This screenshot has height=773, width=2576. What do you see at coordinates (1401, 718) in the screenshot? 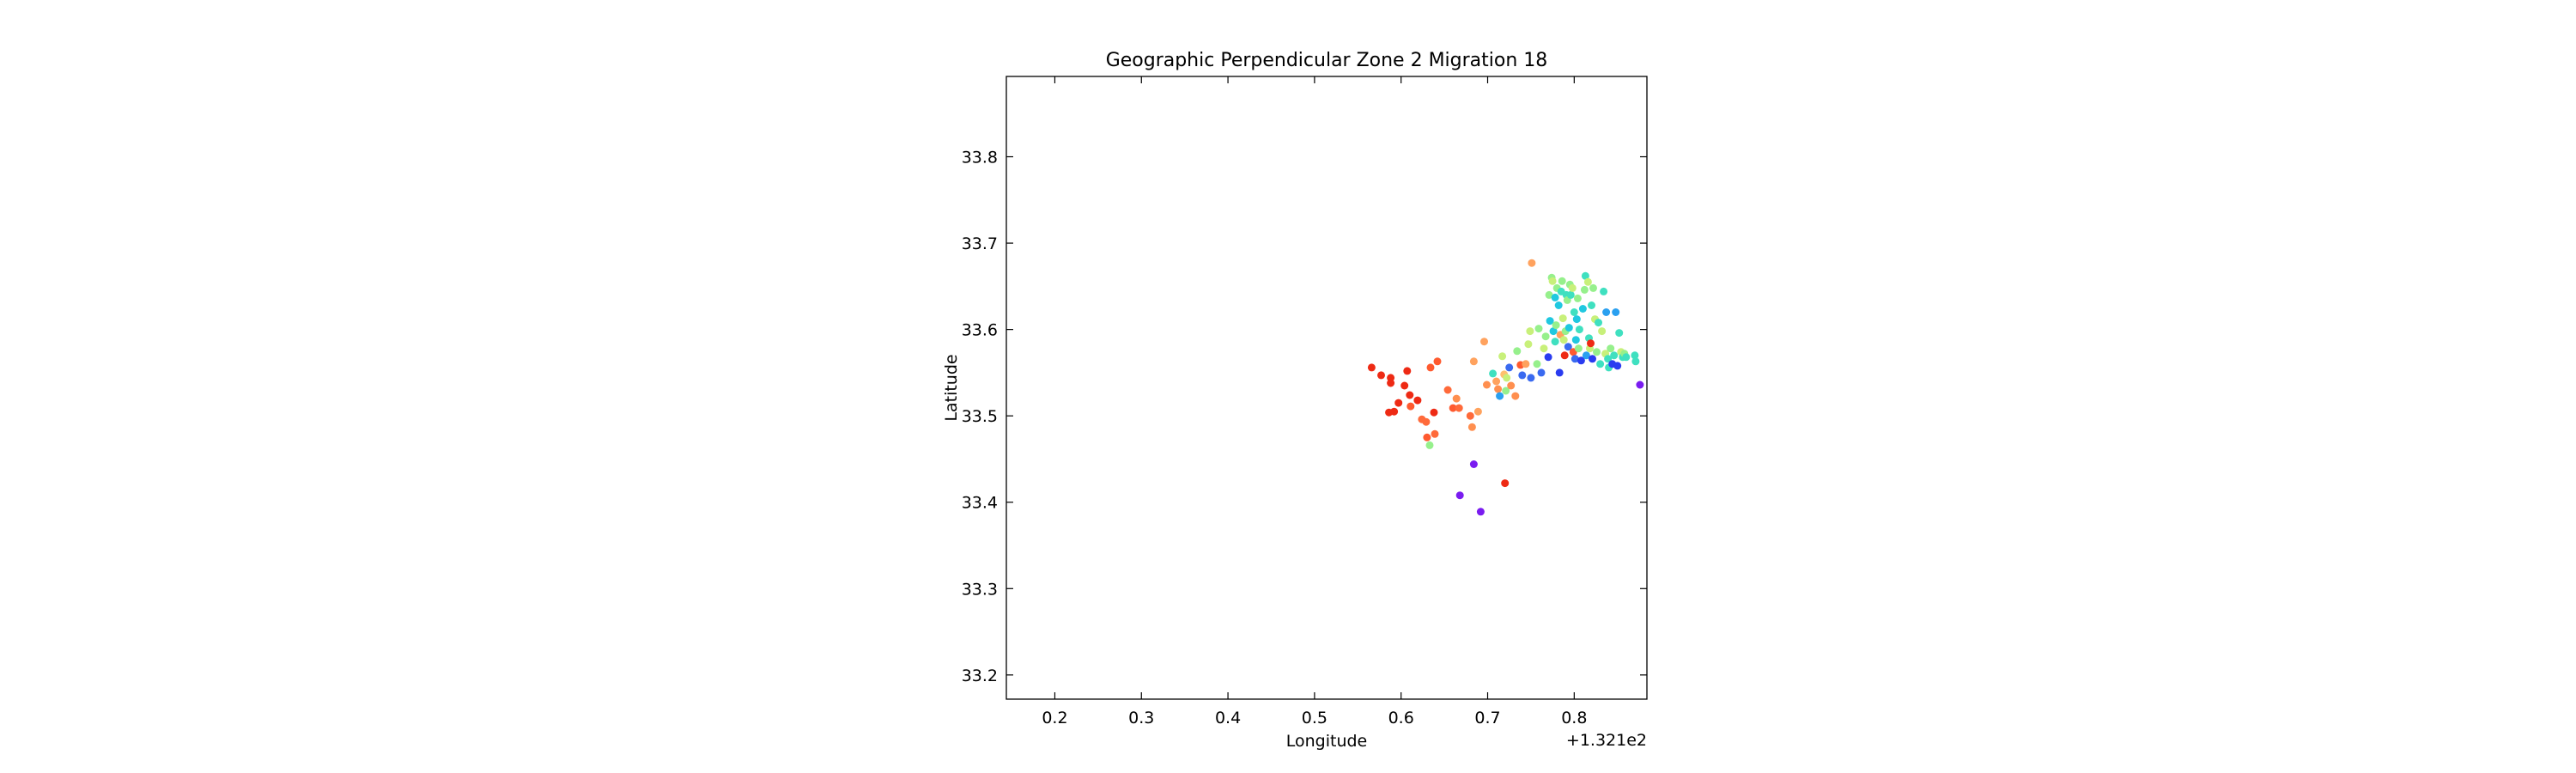
I see `x-tick-label: 0.6` at bounding box center [1401, 718].